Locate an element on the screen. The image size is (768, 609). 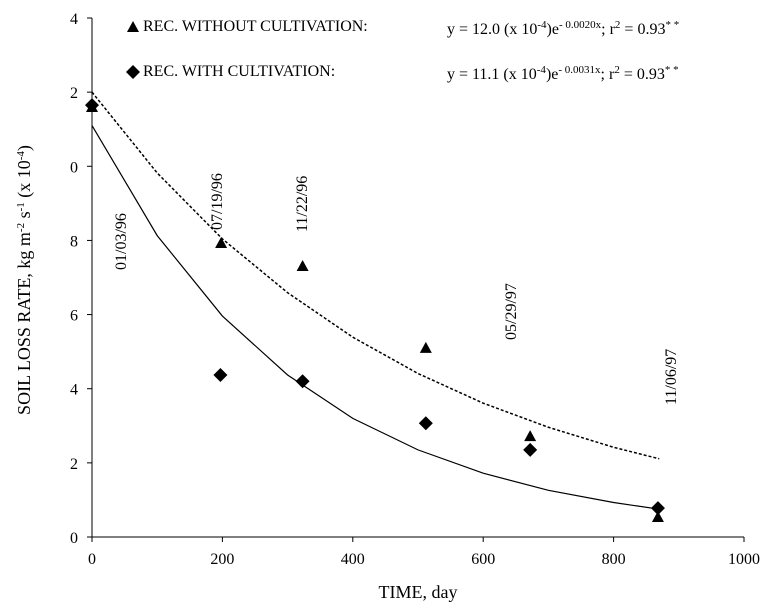
date-annotation: 01/03/96 is located at coordinates (121, 241).